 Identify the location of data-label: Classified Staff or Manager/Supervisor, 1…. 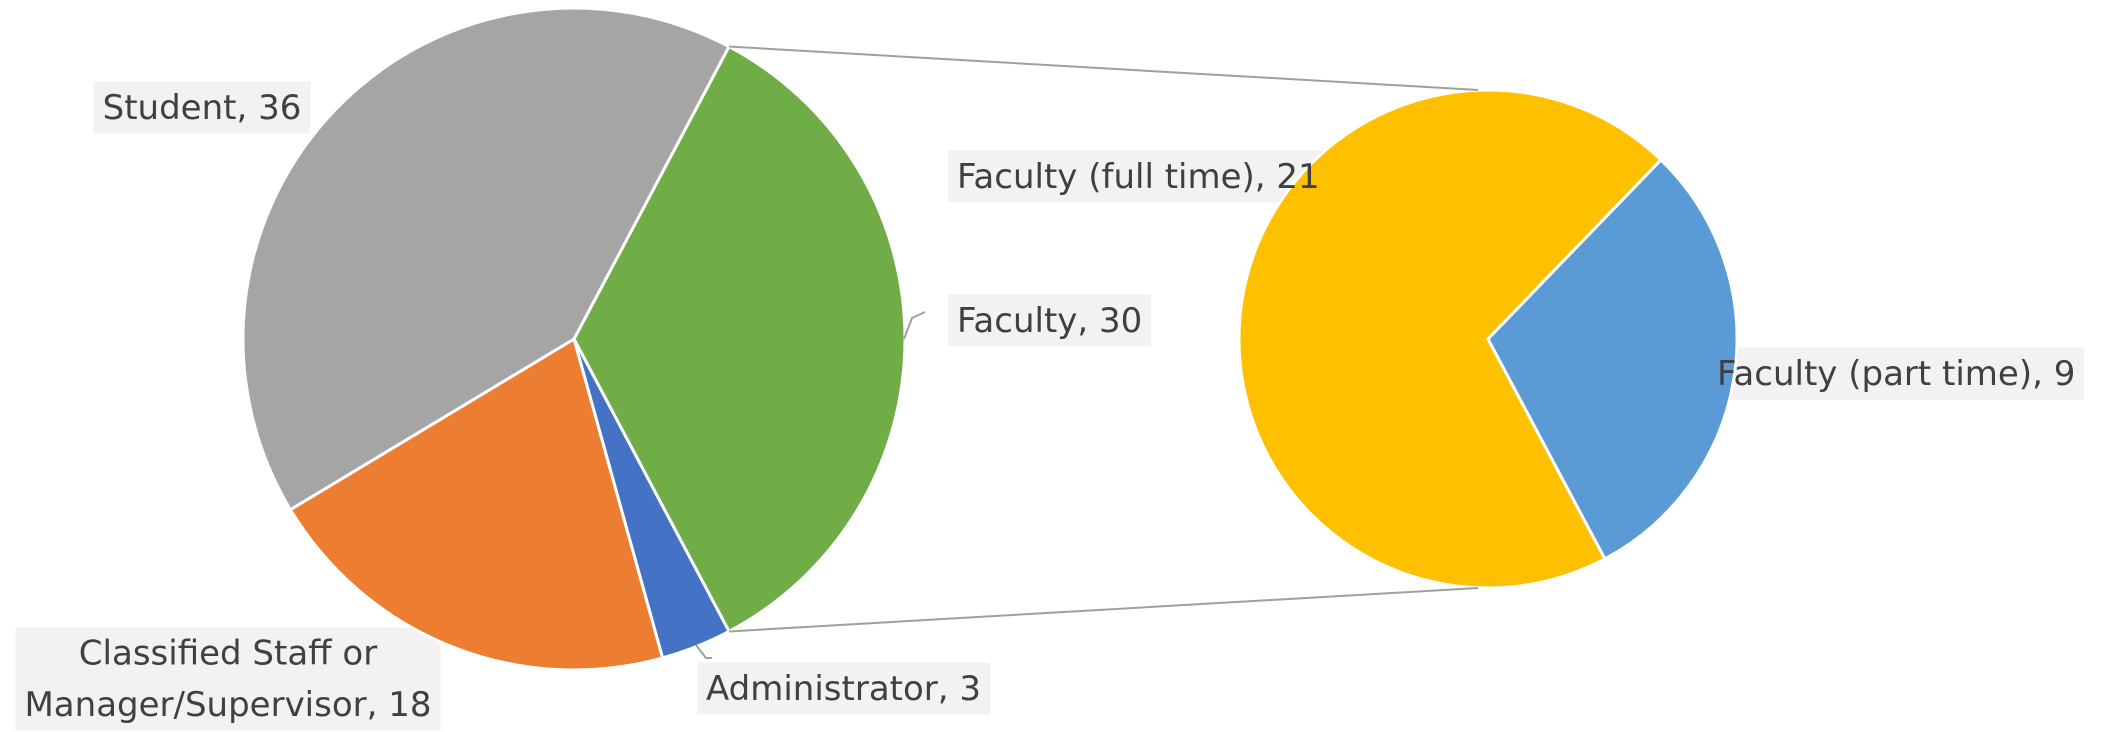
(227, 679).